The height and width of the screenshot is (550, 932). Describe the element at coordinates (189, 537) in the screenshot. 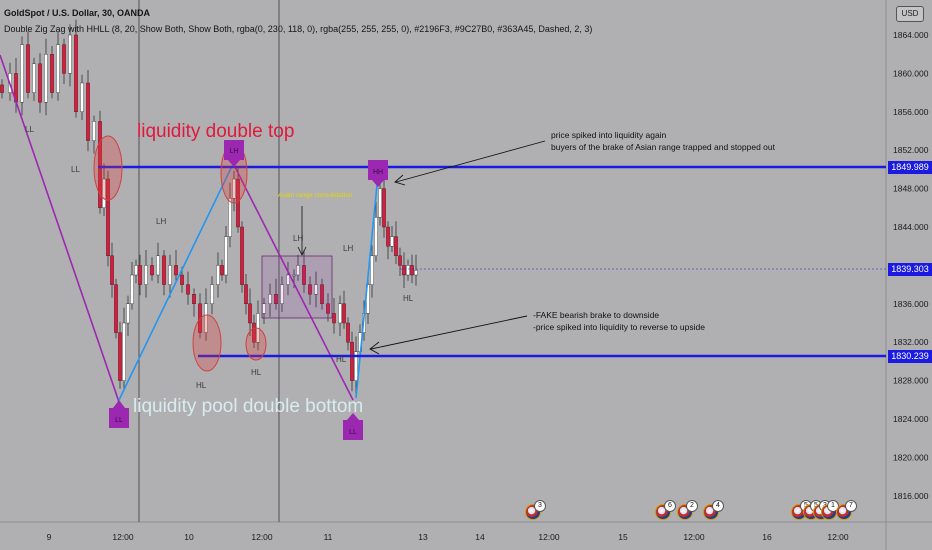

I see `time-tick-label: 10` at that location.